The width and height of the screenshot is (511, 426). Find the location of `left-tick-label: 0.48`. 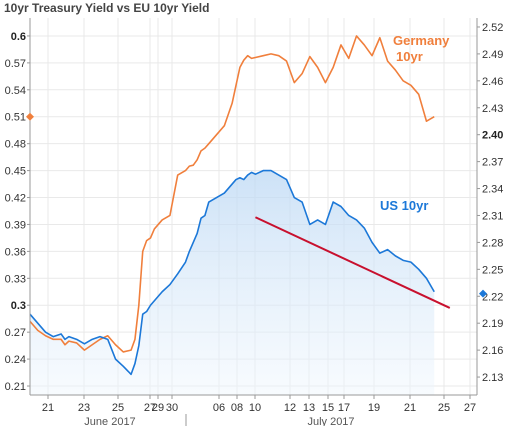

left-tick-label: 0.48 is located at coordinates (15, 145).